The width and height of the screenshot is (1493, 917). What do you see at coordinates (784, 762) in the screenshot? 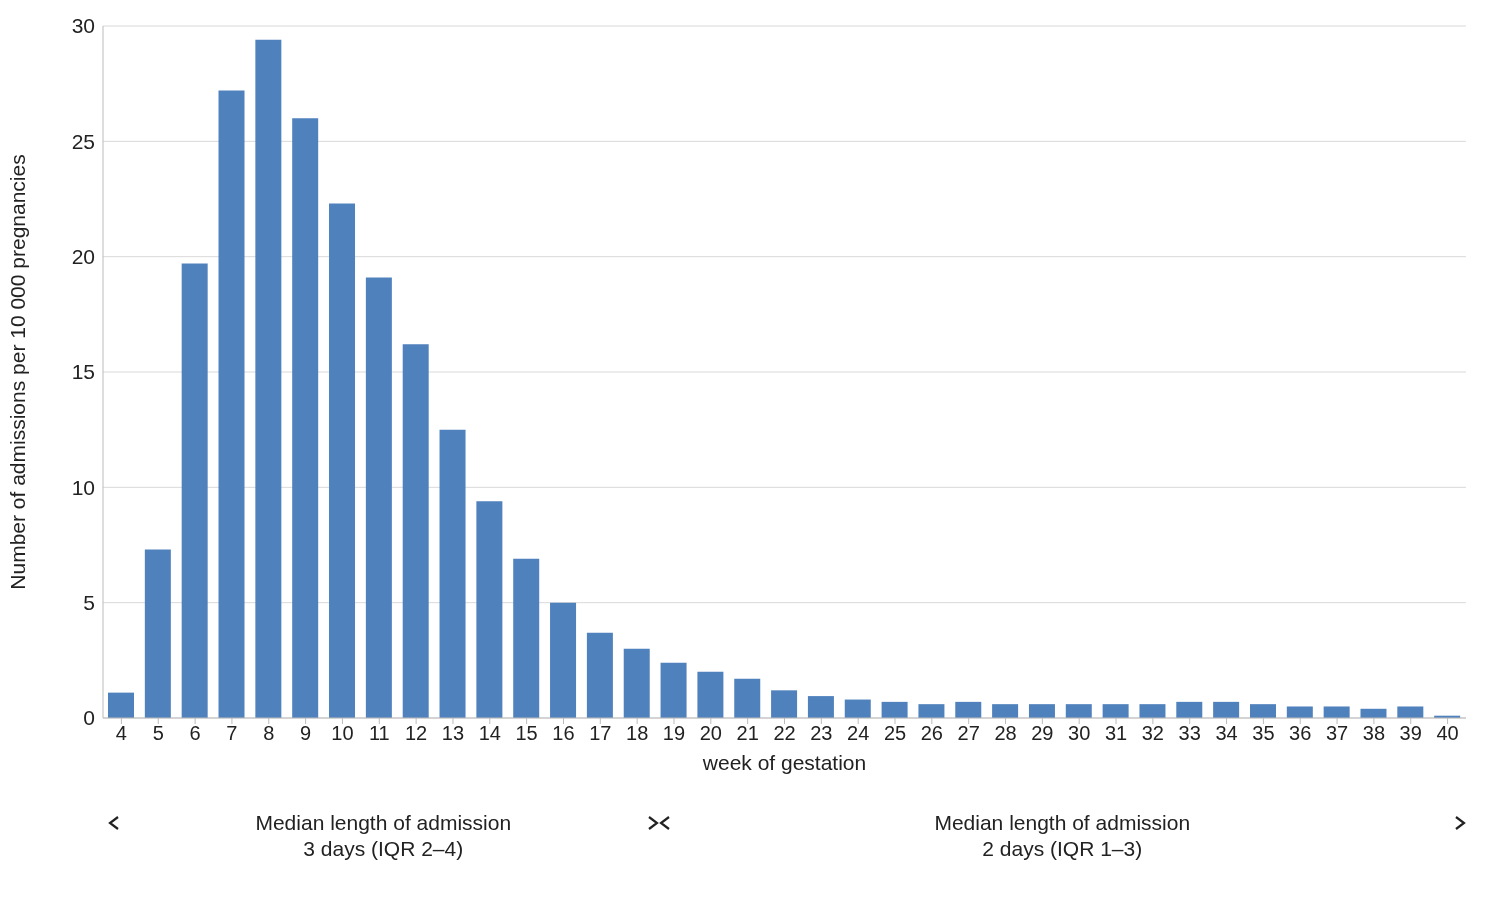
I see `x-axis-title: week of gestation` at bounding box center [784, 762].